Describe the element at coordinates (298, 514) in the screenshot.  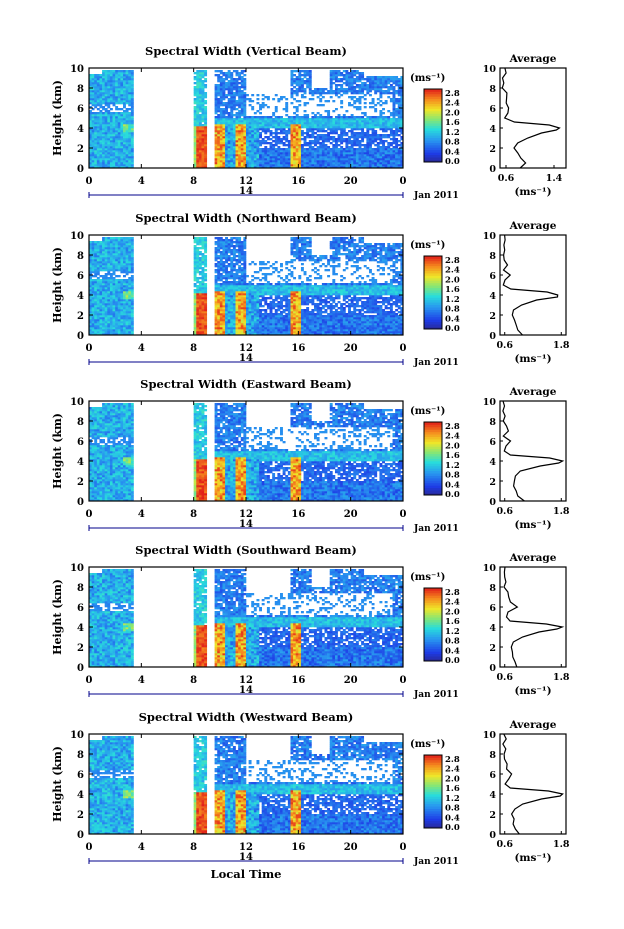
I see `x-tick-label: 16` at that location.